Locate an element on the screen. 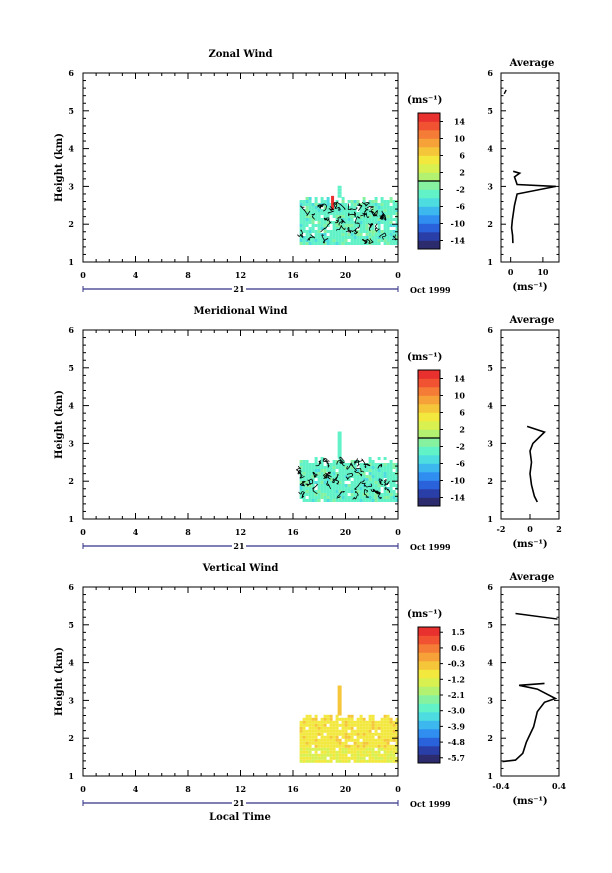 Image resolution: width=612 pixels, height=873 pixels. profile-x-tick-label: 0 is located at coordinates (530, 529).